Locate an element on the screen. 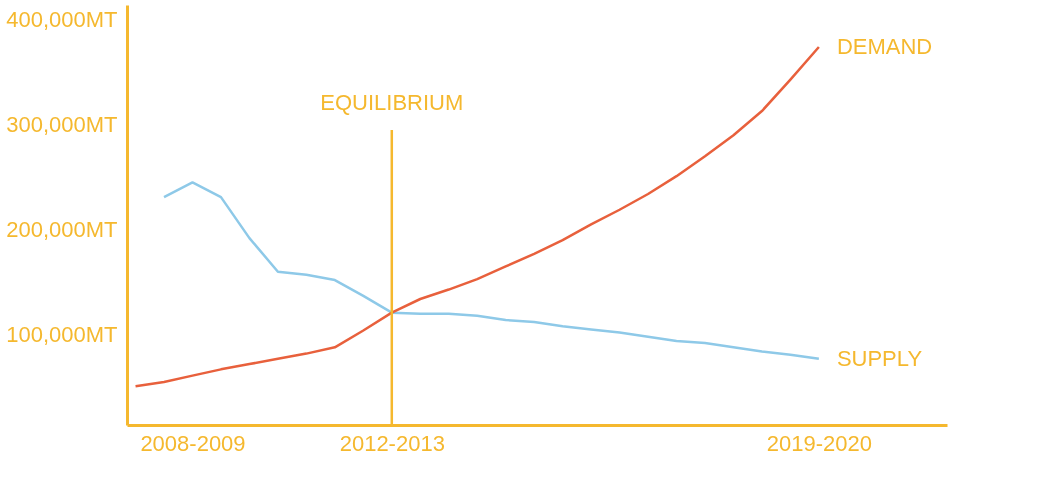  series-label: SUPPLY is located at coordinates (879, 358).